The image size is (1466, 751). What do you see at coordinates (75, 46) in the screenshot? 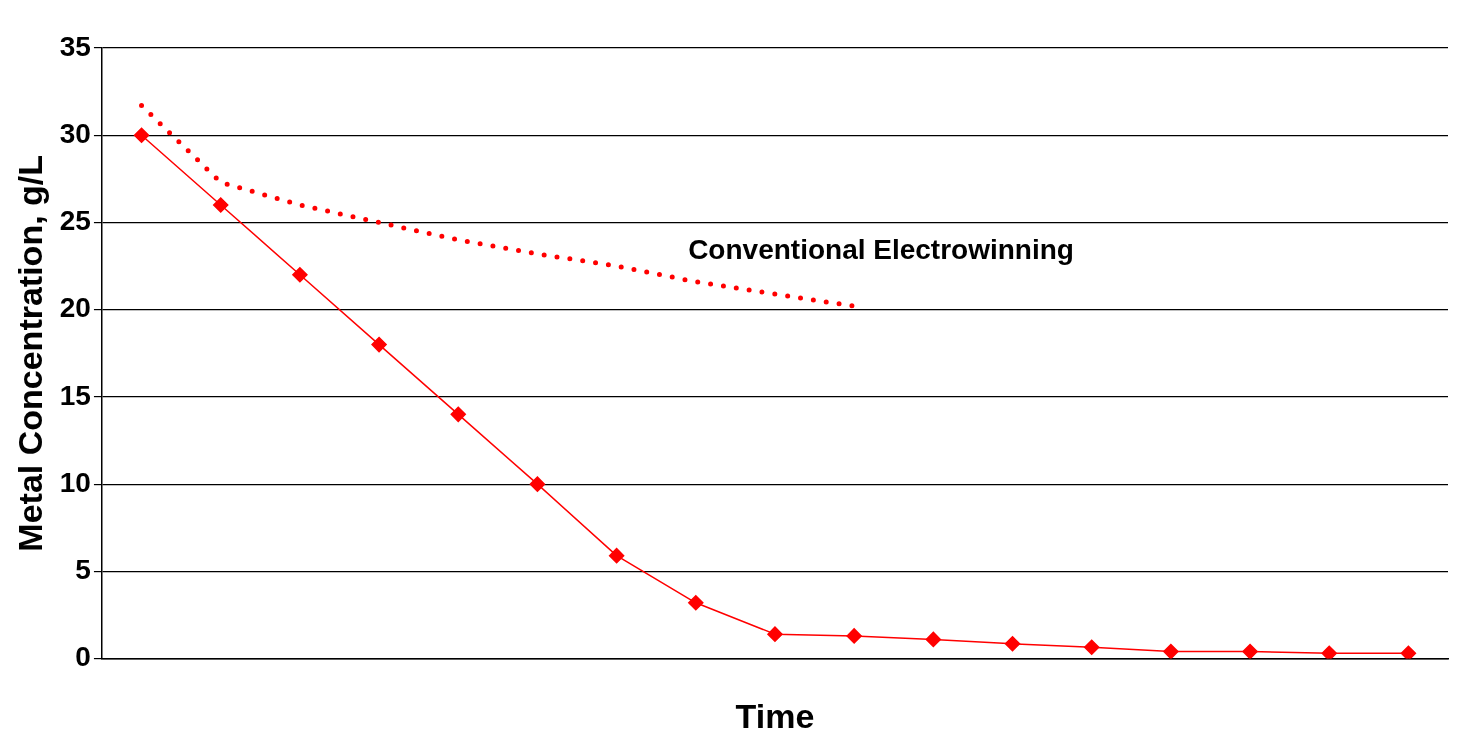
I see `y-tick-label: 35` at bounding box center [75, 46].